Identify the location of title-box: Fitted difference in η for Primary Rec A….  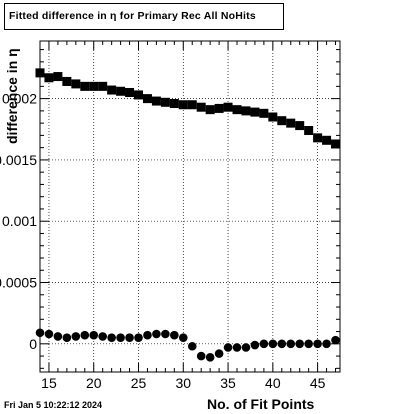
(144, 16).